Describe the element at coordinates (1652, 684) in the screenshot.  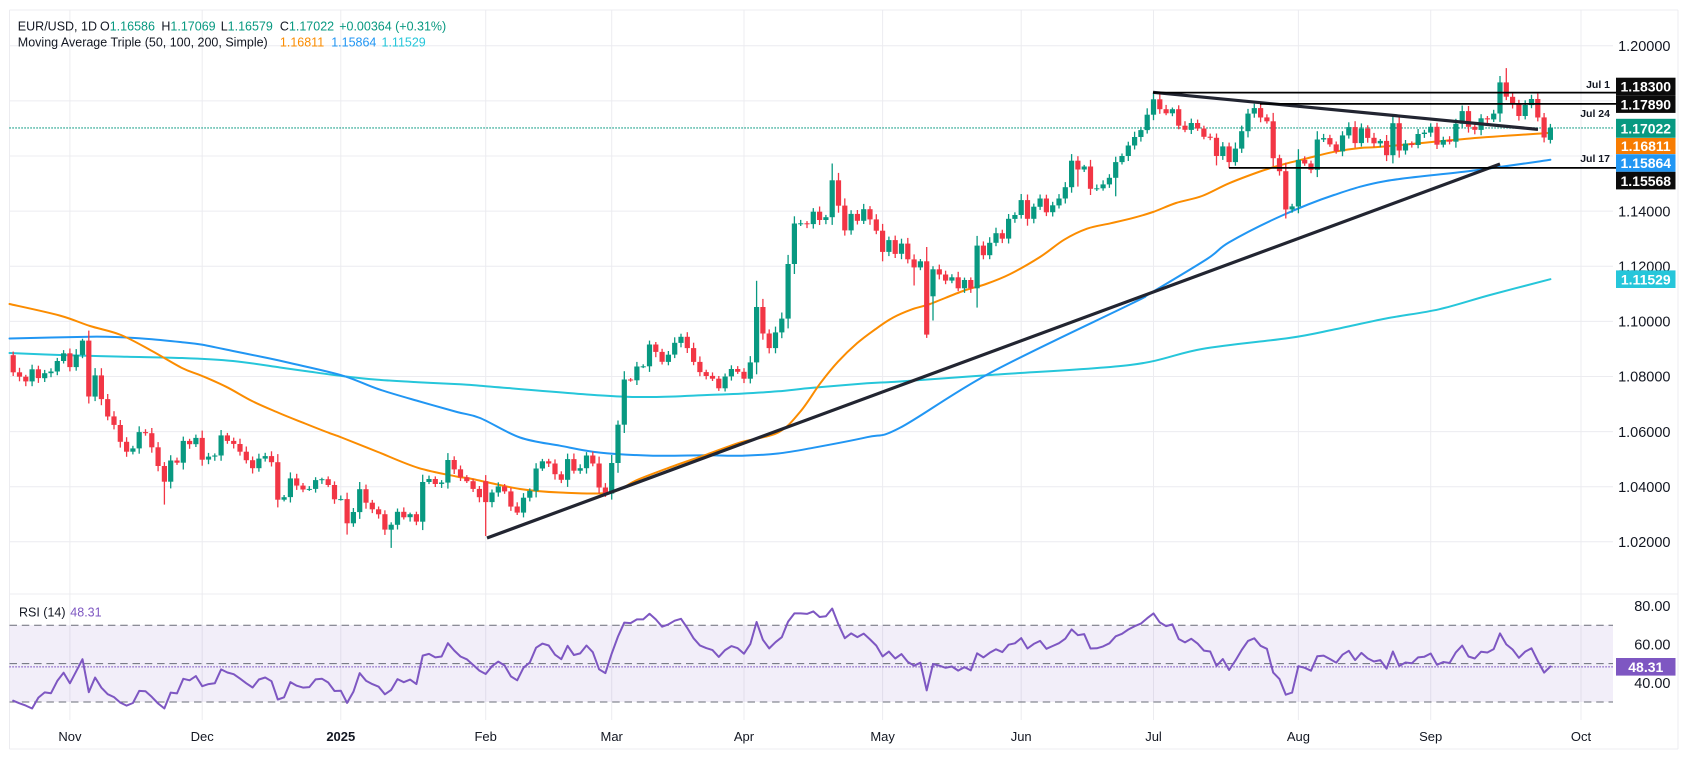
I see `svg-text: 40.00` at that location.